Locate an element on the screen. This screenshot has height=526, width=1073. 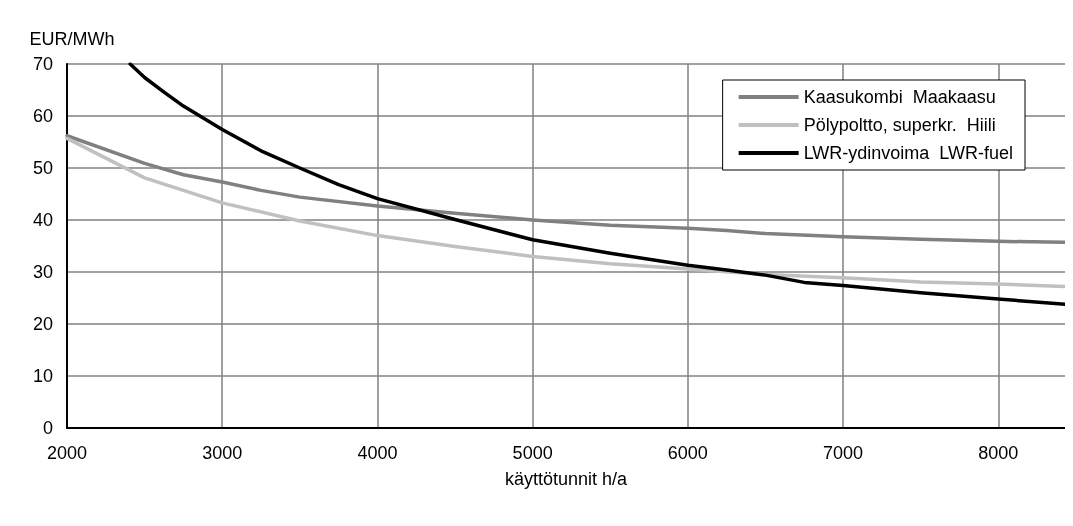
x-tick-label: 4000 is located at coordinates (377, 453).